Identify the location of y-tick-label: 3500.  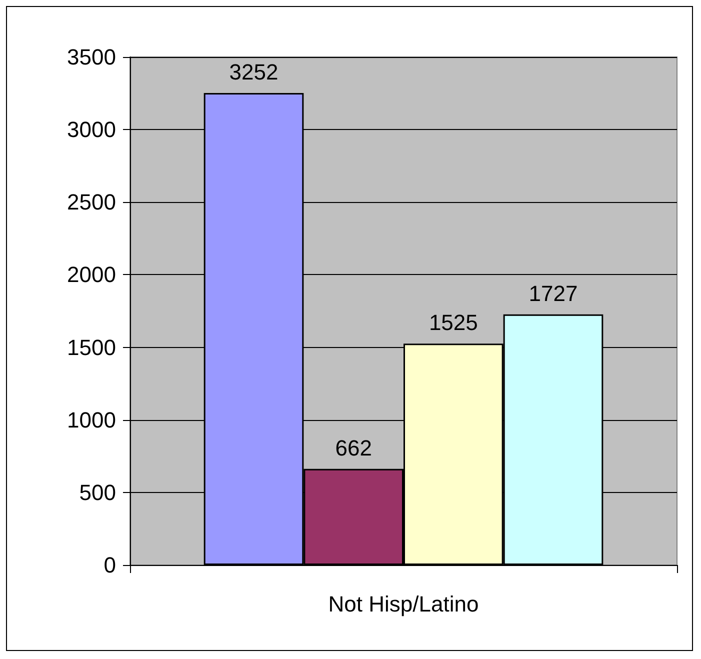
(91, 57).